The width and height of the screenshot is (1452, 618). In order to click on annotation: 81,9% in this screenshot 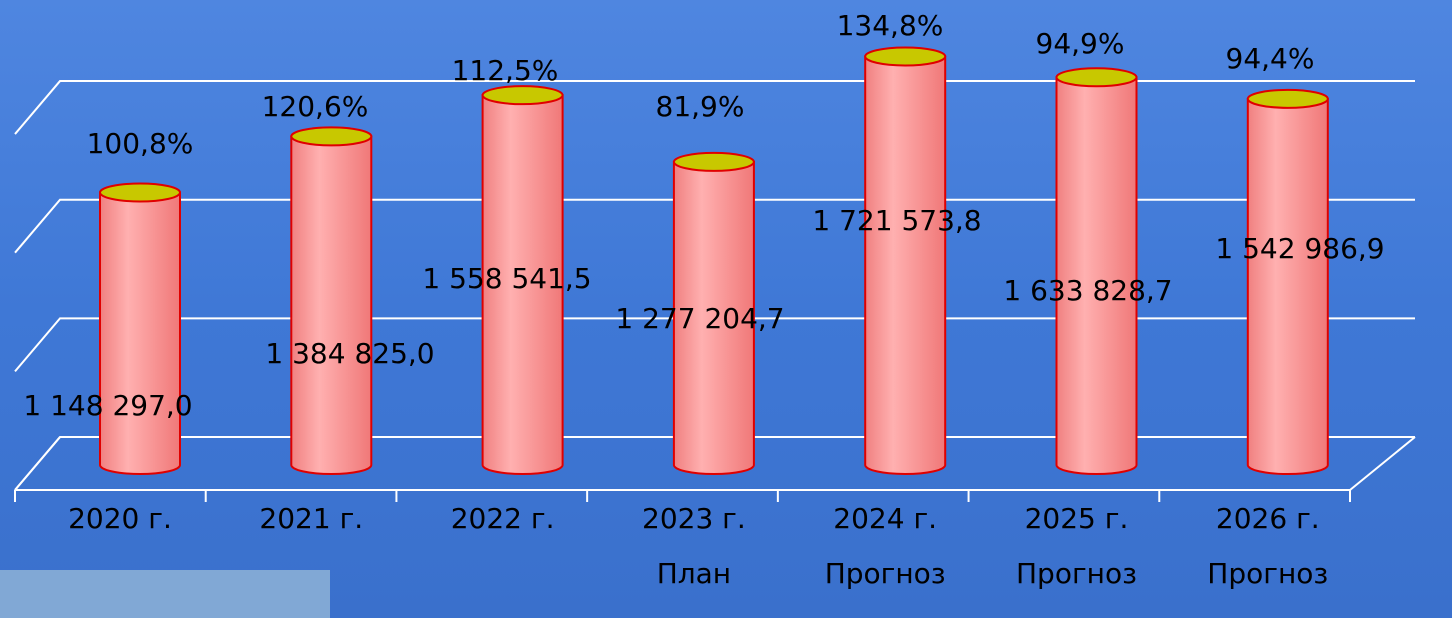, I will do `click(700, 106)`.